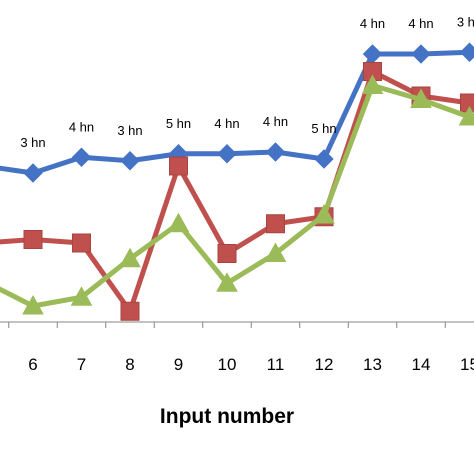  I want to click on x-tick-label: 14, so click(421, 364).